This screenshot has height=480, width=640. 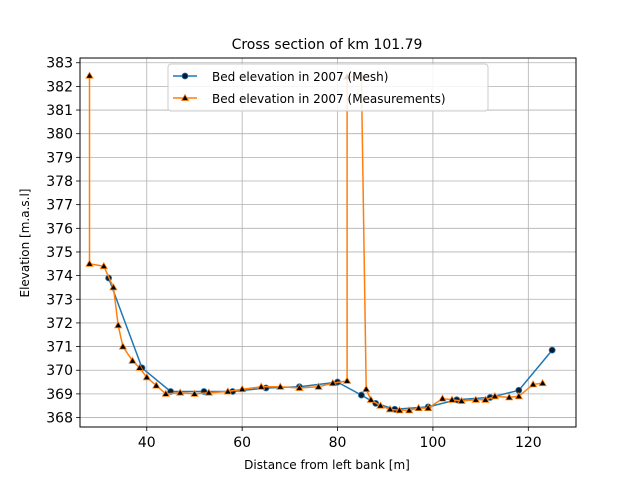 I want to click on y-tick-label: 374, so click(x=59, y=277).